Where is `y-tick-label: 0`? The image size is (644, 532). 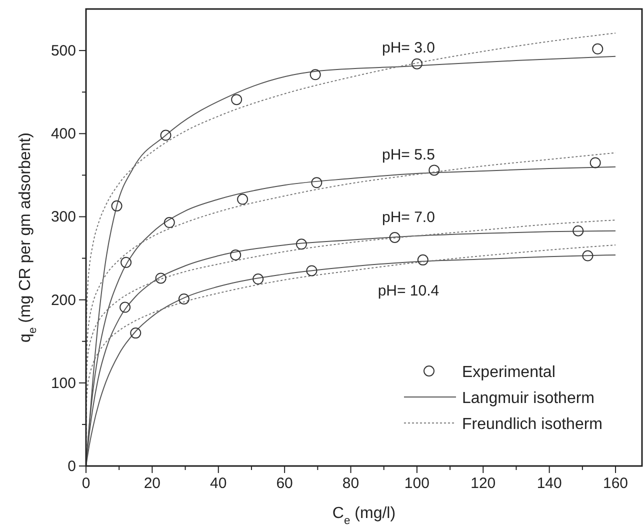
y-tick-label: 0 is located at coordinates (72, 466).